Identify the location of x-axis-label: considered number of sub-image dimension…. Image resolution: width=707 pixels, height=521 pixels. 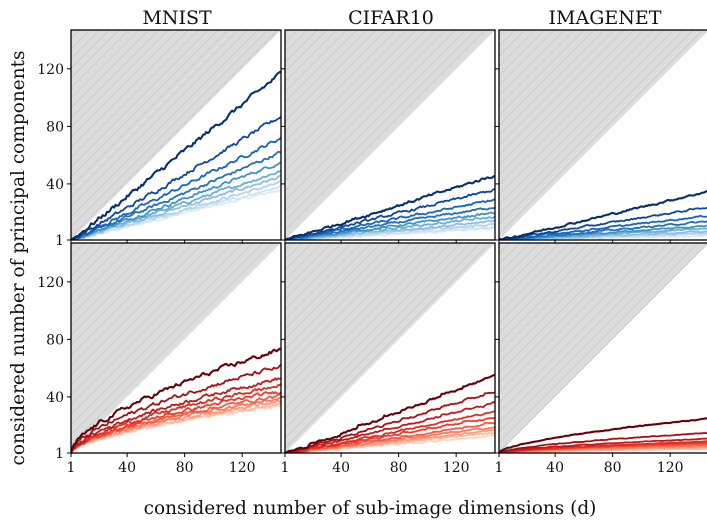
(370, 508).